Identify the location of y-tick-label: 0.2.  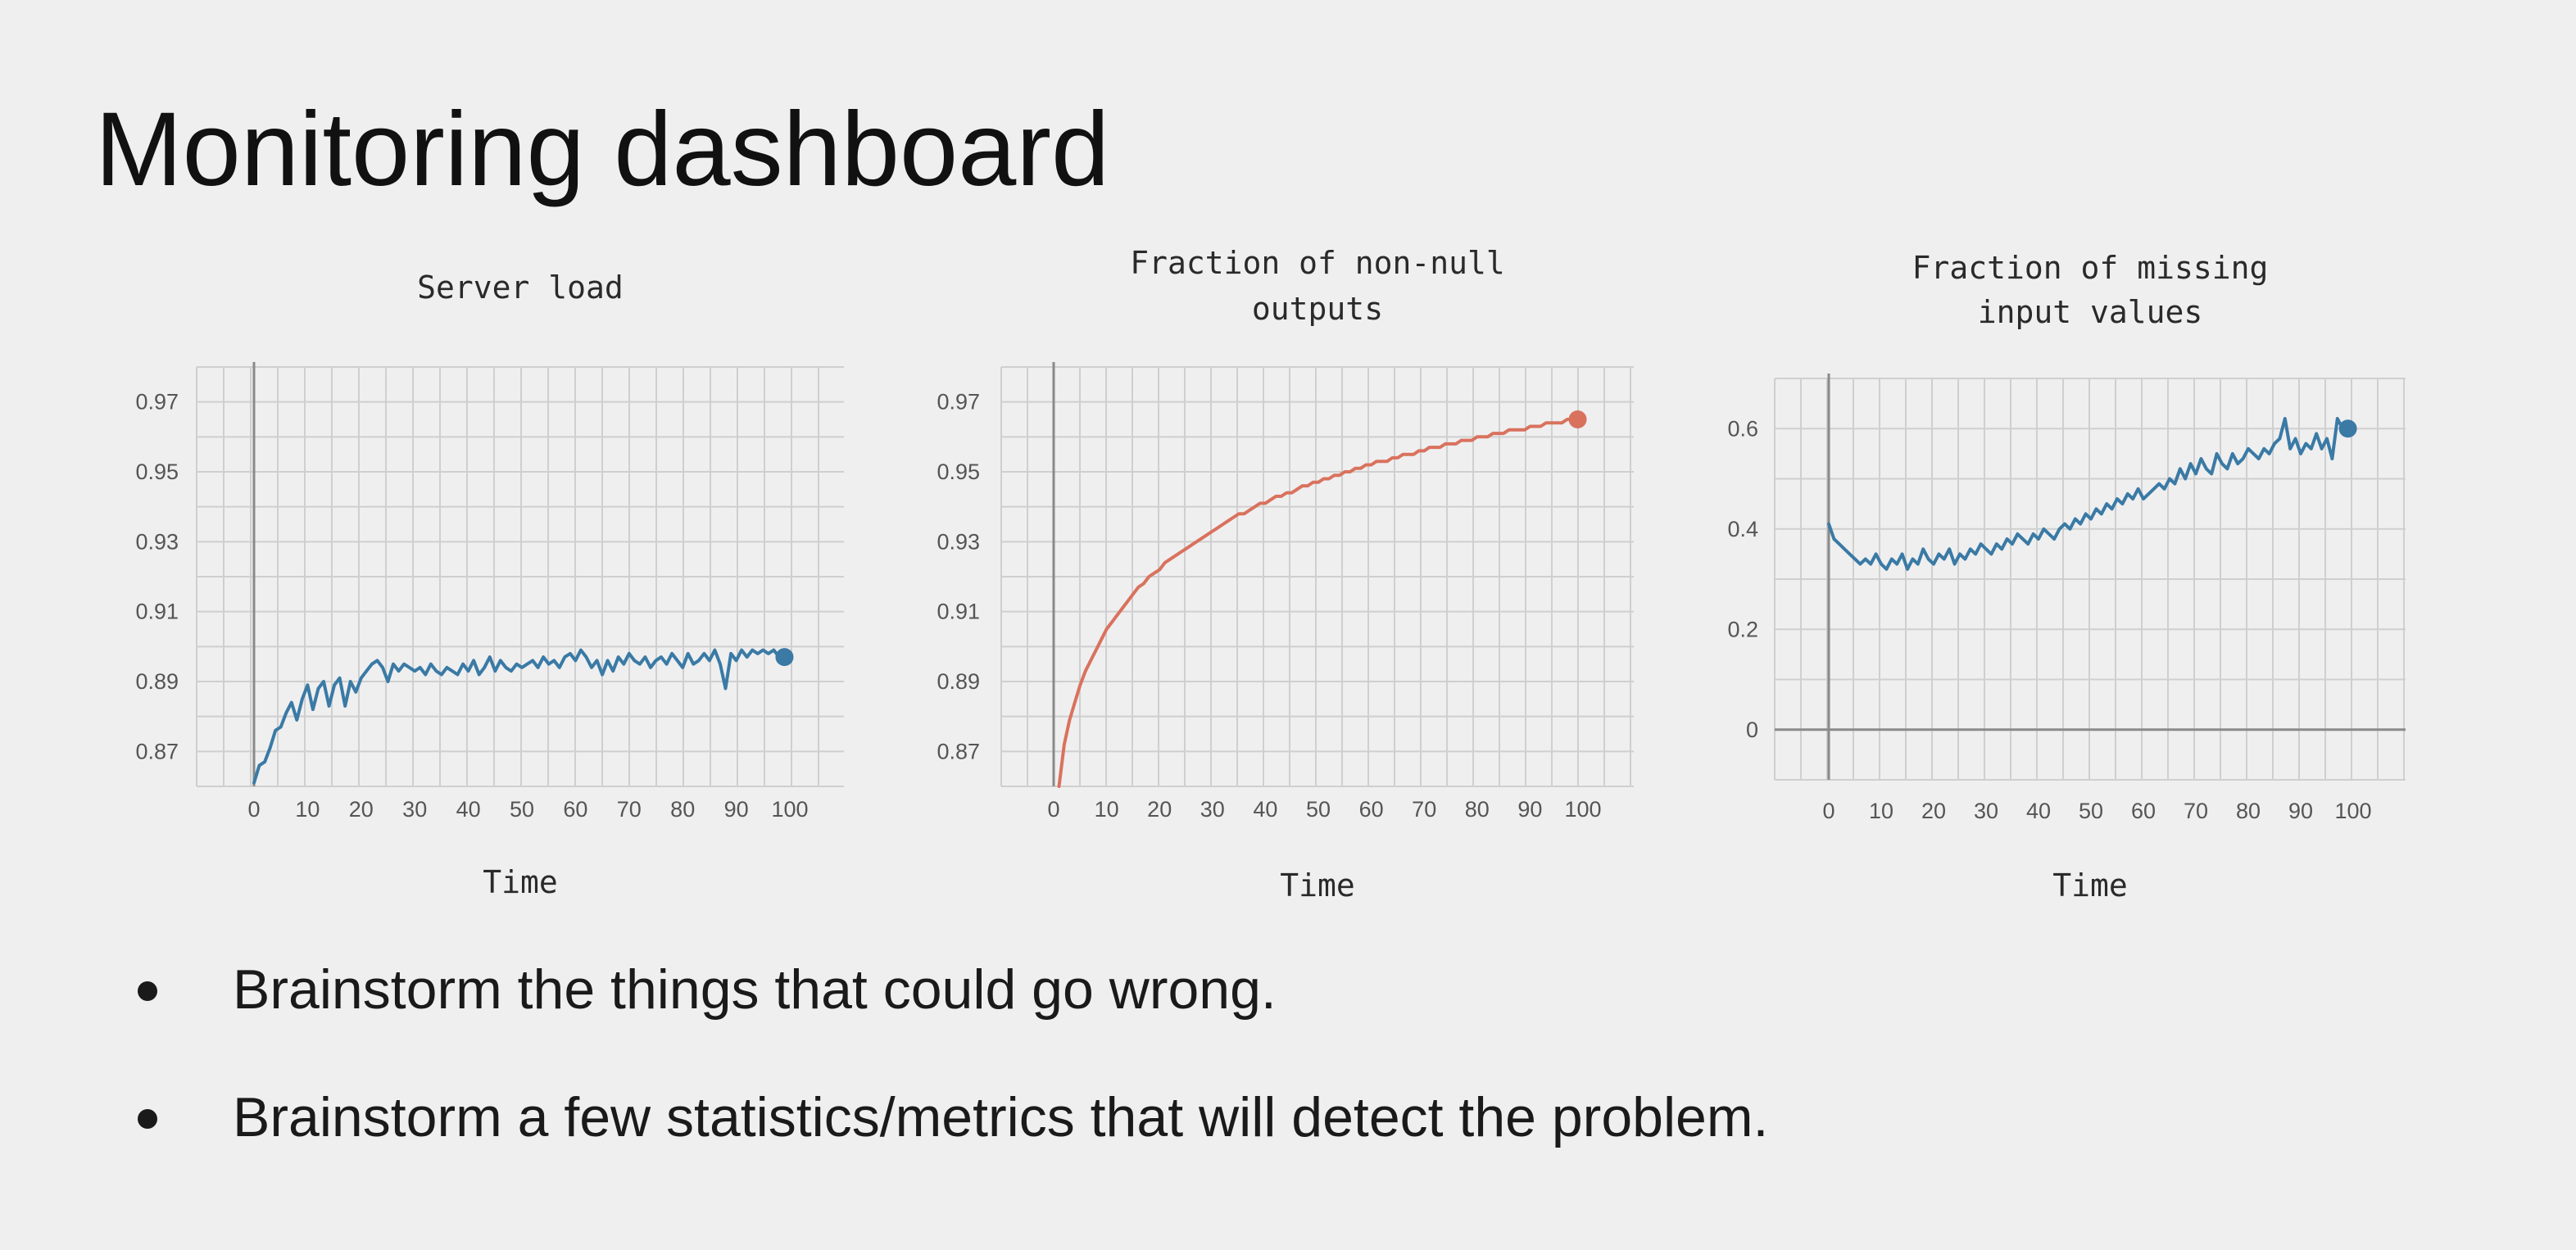
(1742, 629).